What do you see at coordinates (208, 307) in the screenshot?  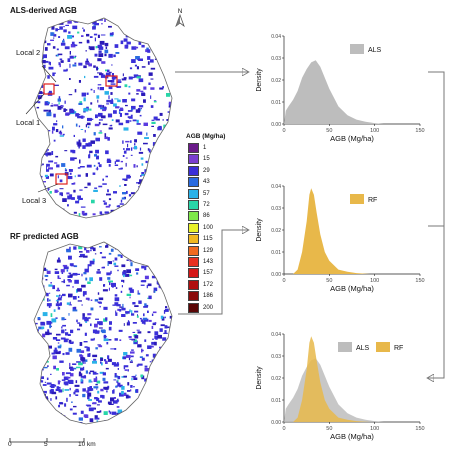 I see `legend-label: 200` at bounding box center [208, 307].